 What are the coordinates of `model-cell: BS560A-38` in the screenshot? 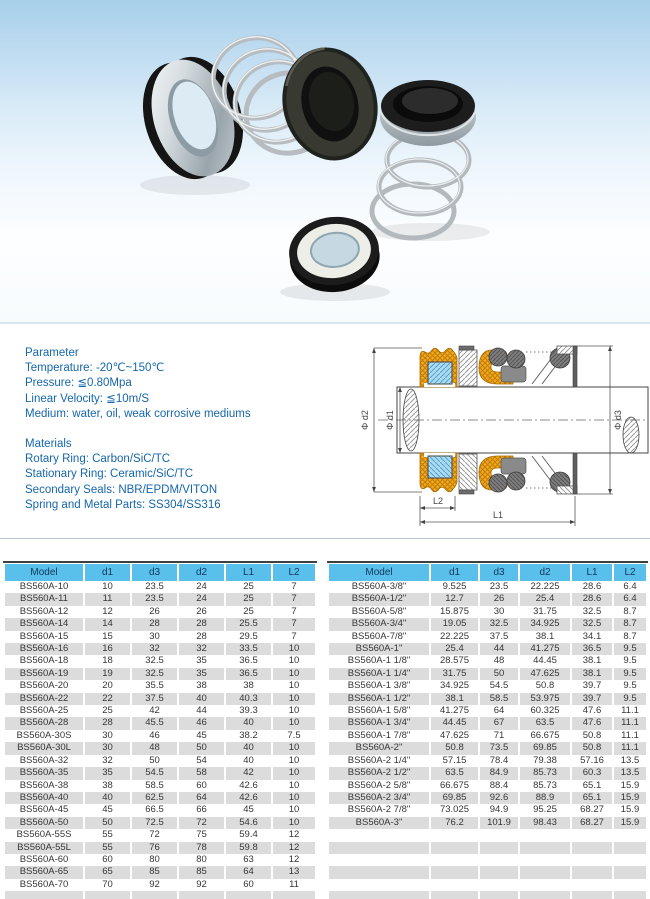 It's located at (44, 785).